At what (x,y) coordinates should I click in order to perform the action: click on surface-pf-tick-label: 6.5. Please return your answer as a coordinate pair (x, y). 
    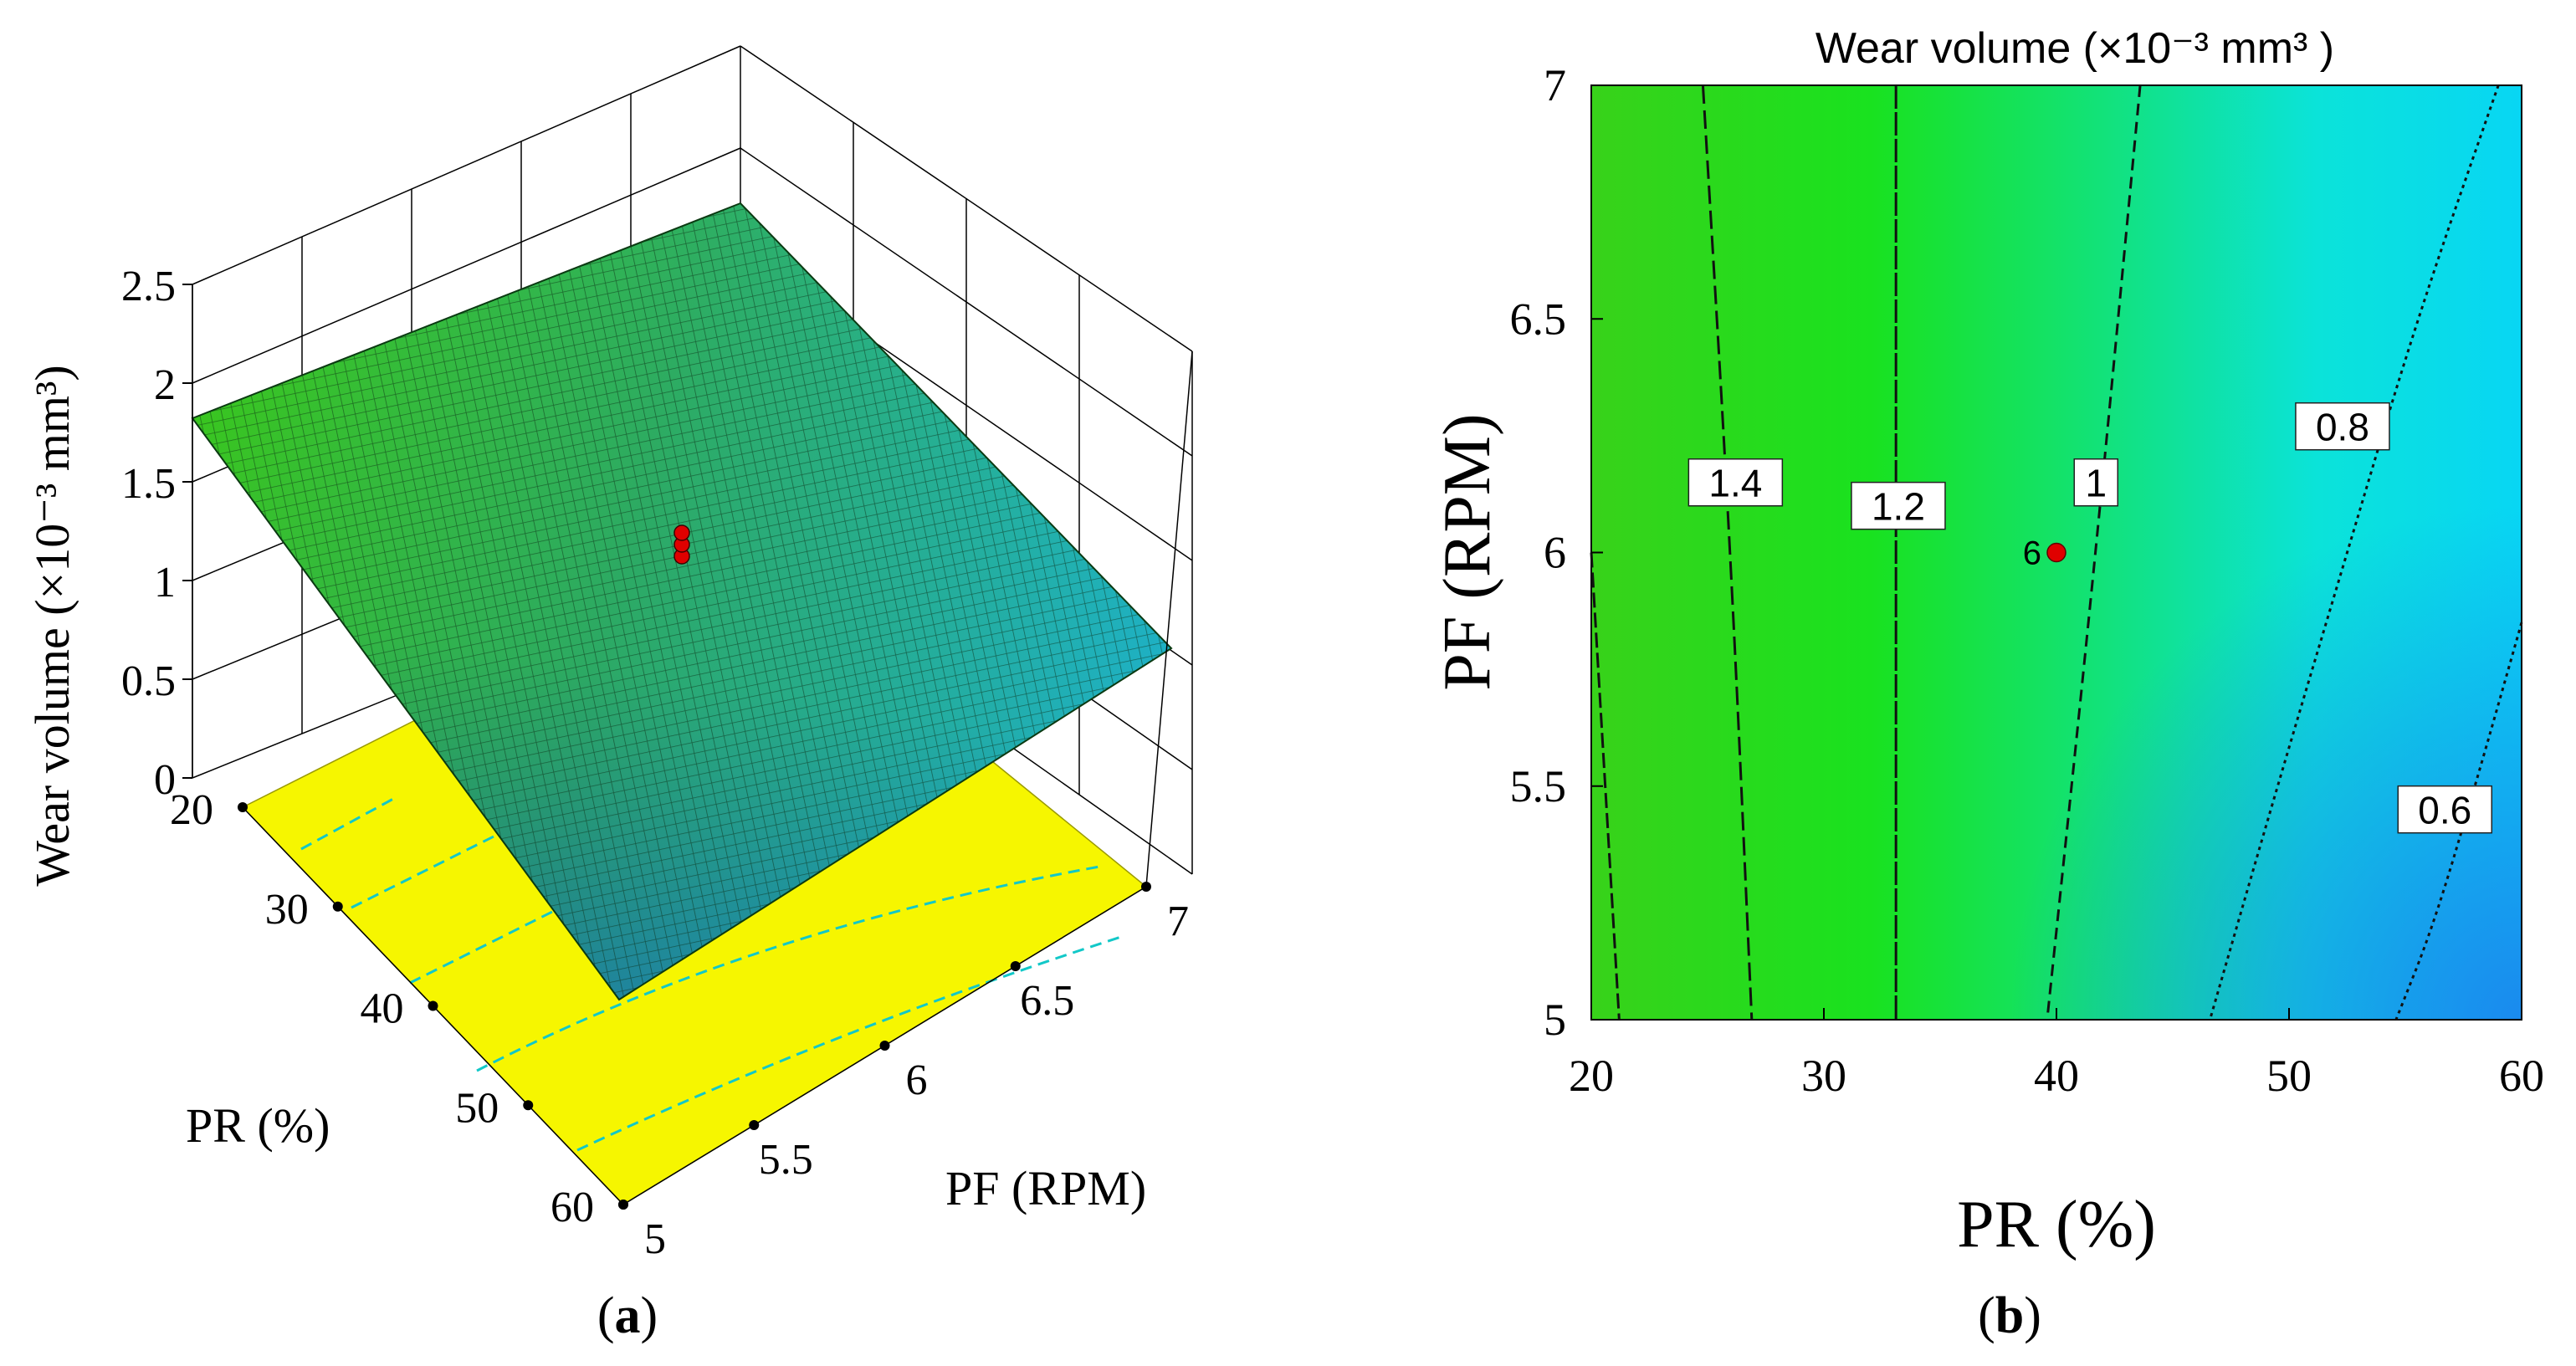
    Looking at the image, I should click on (1047, 1001).